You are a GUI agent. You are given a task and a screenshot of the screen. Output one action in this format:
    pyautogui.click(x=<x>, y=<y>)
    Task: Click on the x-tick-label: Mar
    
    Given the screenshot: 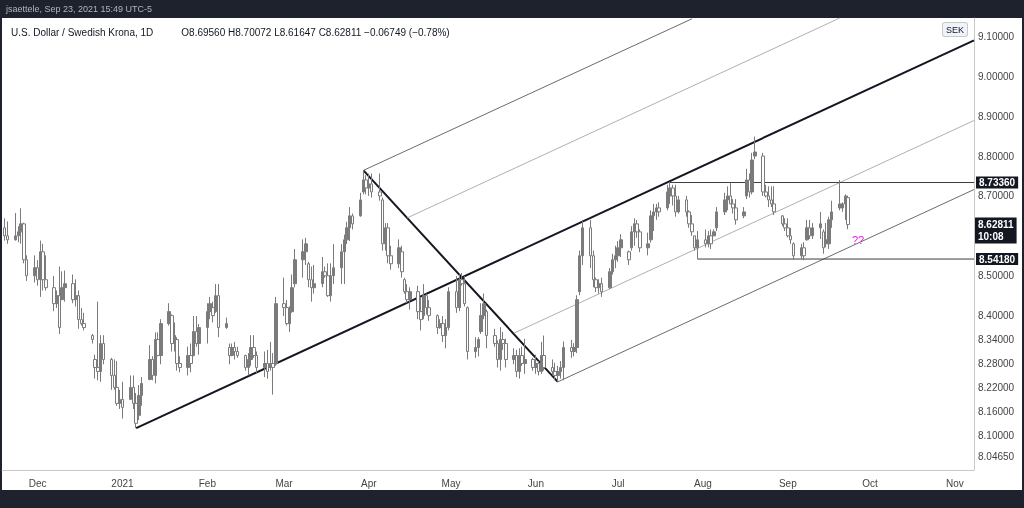 What is the action you would take?
    pyautogui.click(x=284, y=483)
    